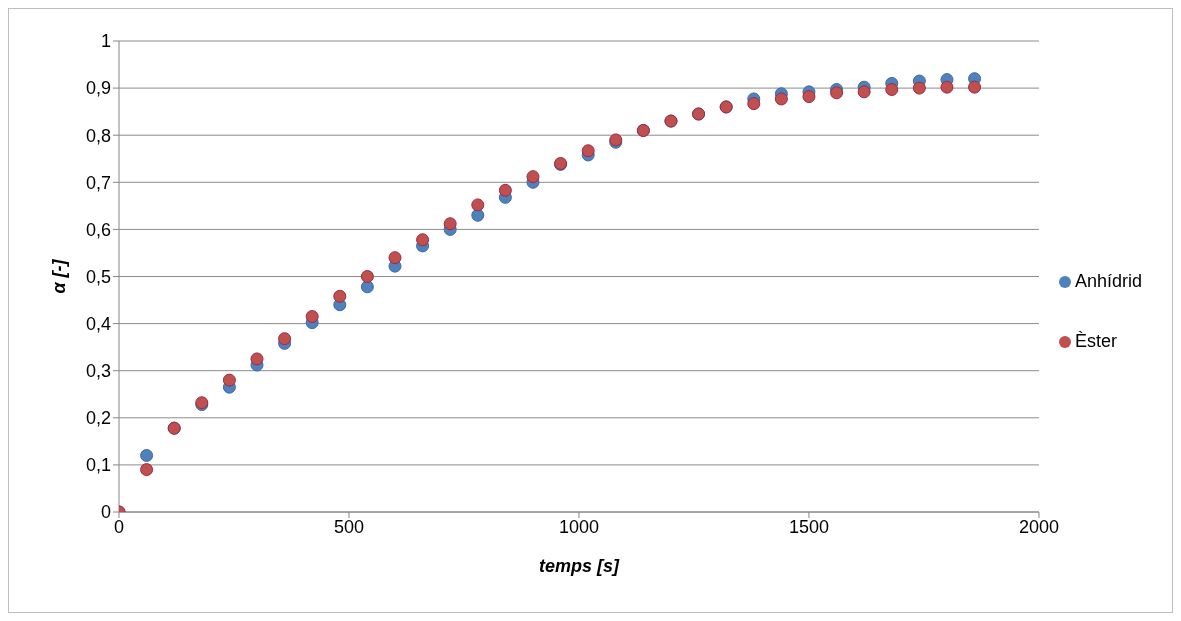  I want to click on y-axis-title: α [-], so click(59, 276).